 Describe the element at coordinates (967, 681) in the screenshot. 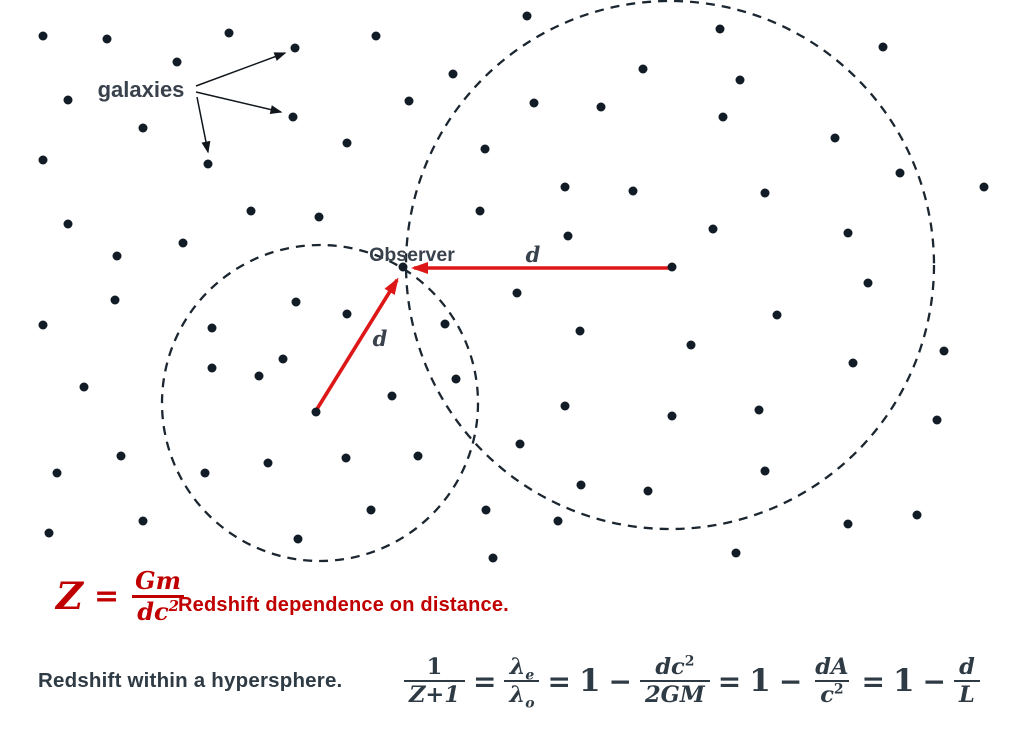

I see `fraction-d-l: d L` at that location.